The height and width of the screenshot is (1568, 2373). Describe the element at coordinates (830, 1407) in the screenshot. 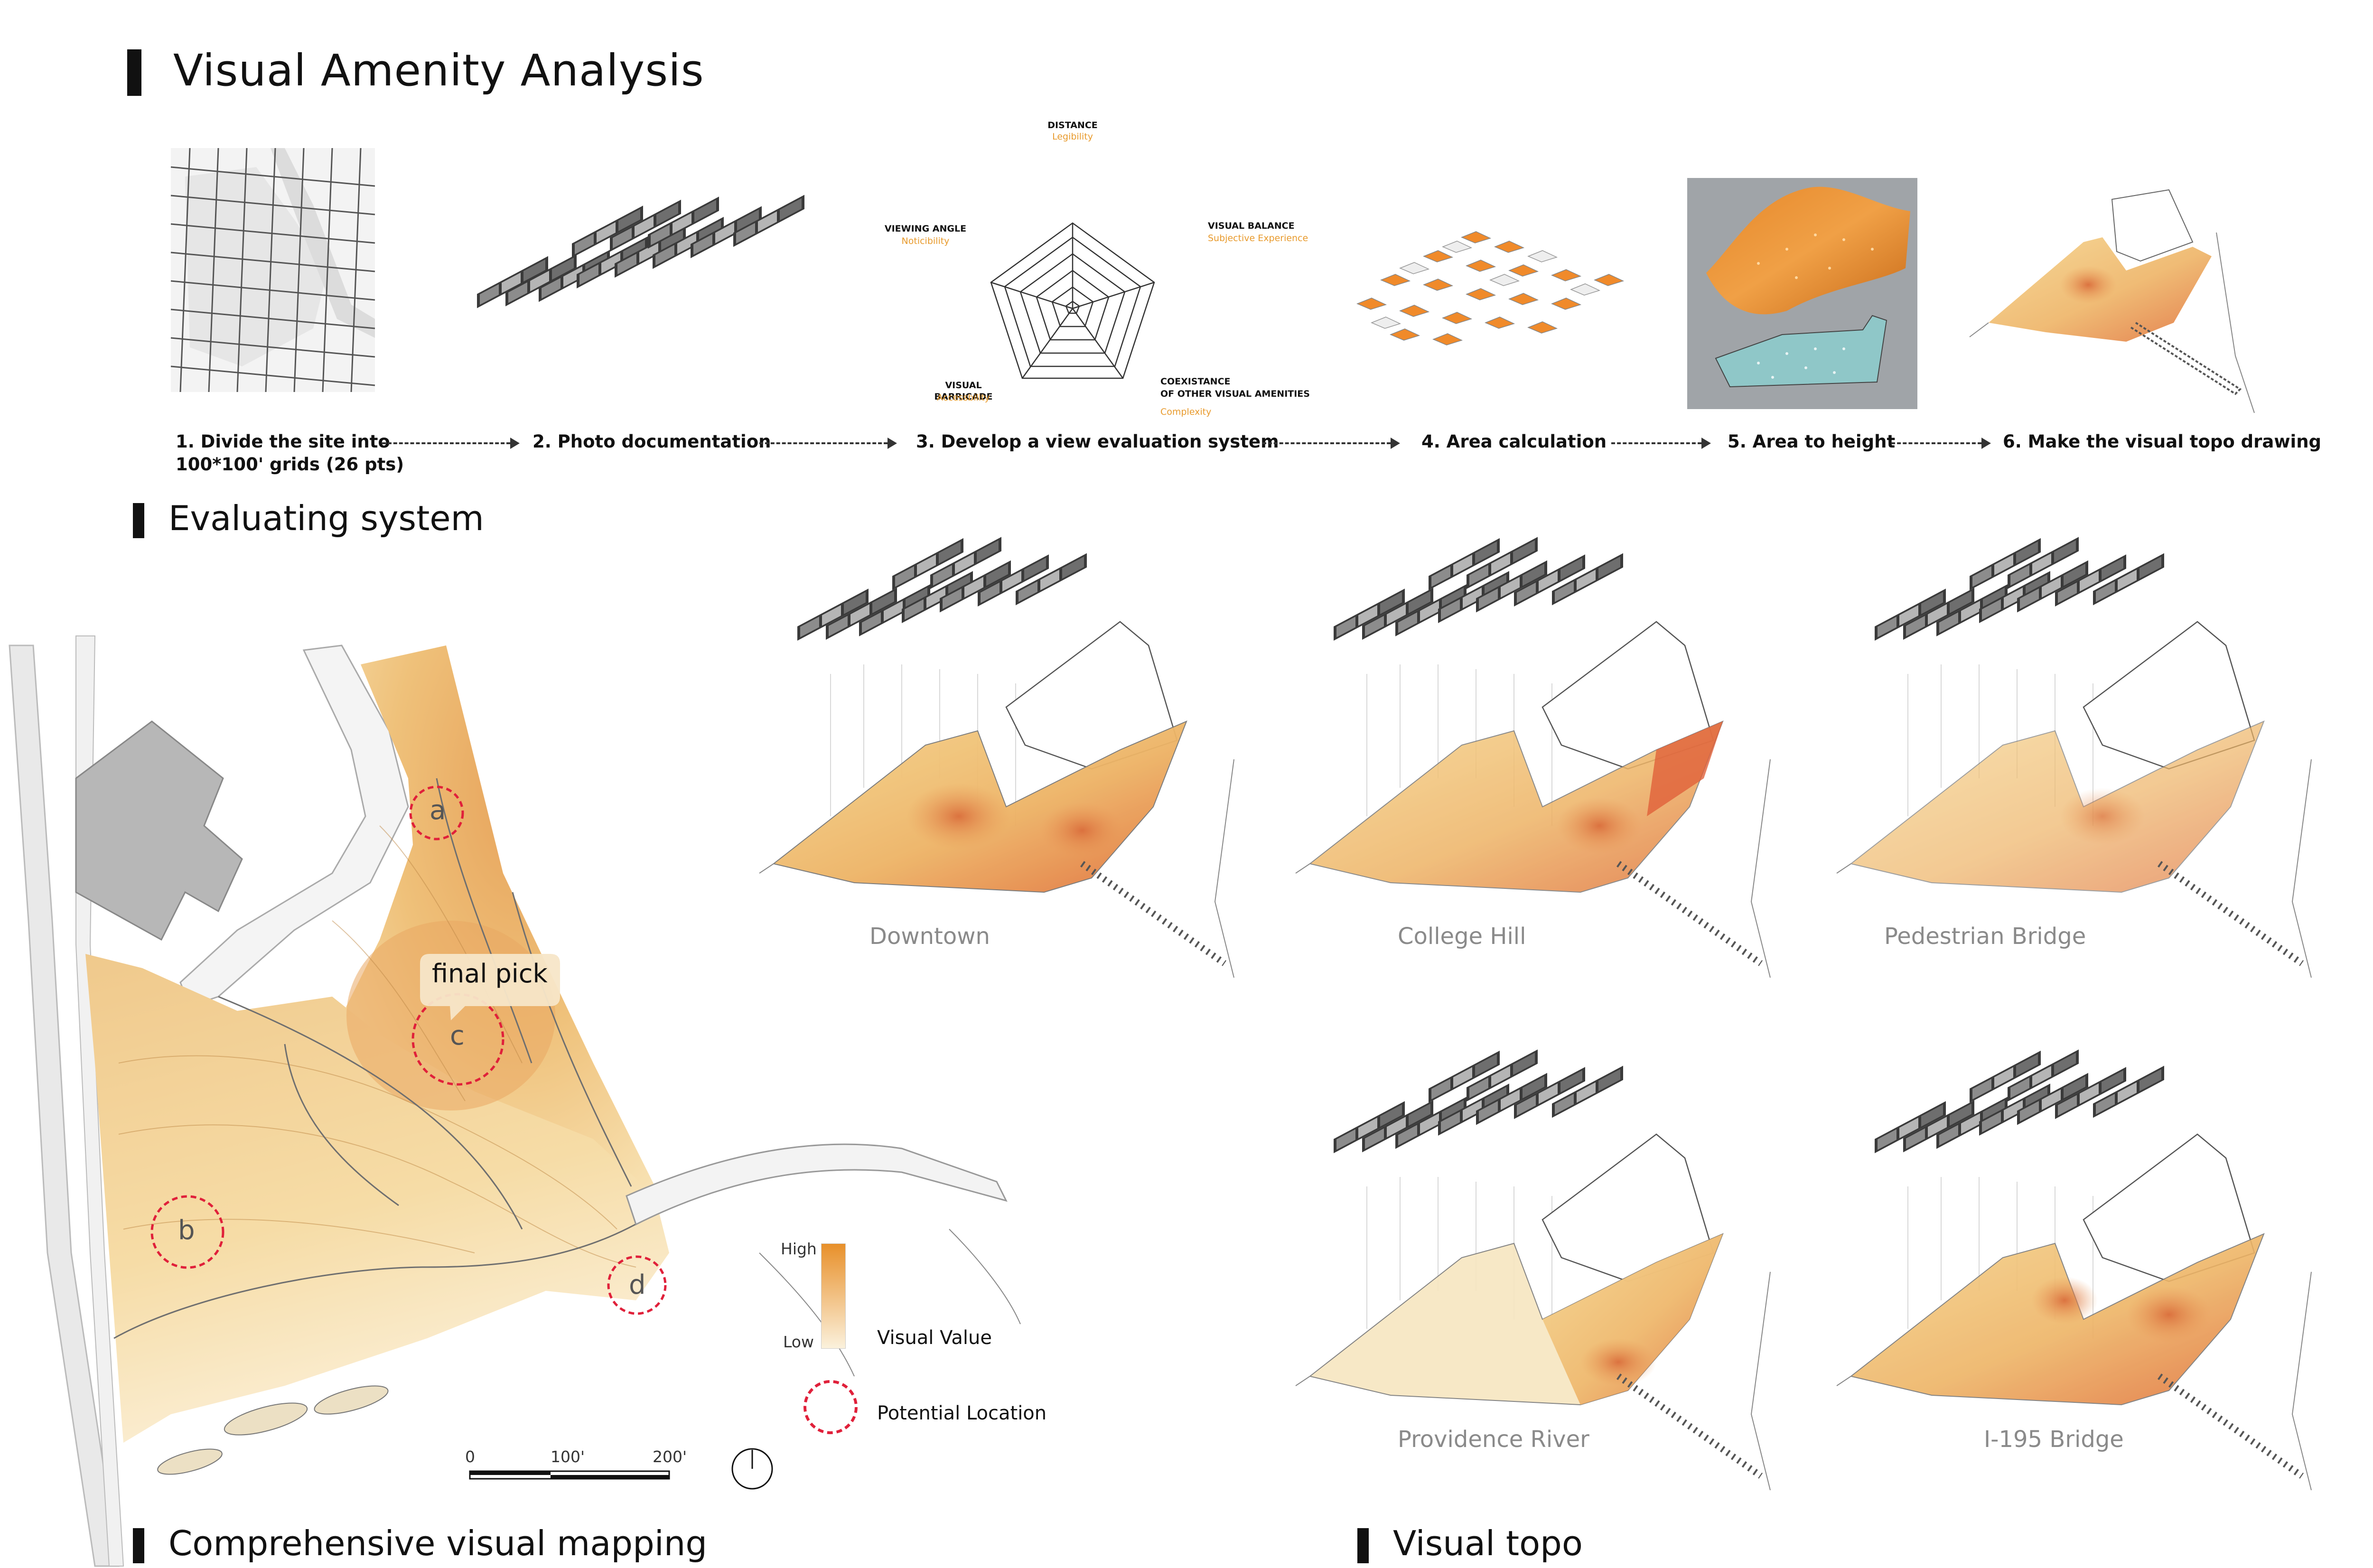

I see `potential-location-icon` at that location.